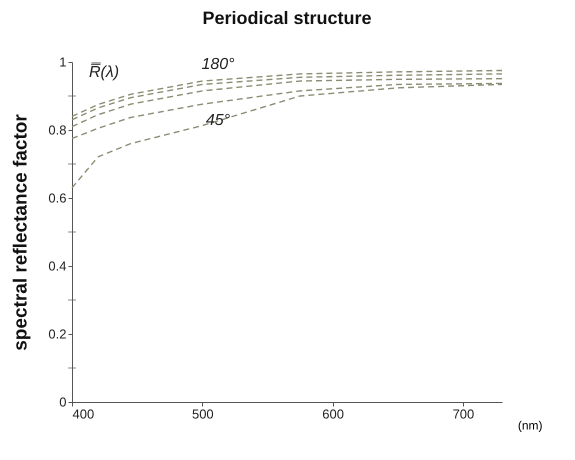 This screenshot has height=460, width=575. I want to click on y-tick-label: 0.8, so click(57, 130).